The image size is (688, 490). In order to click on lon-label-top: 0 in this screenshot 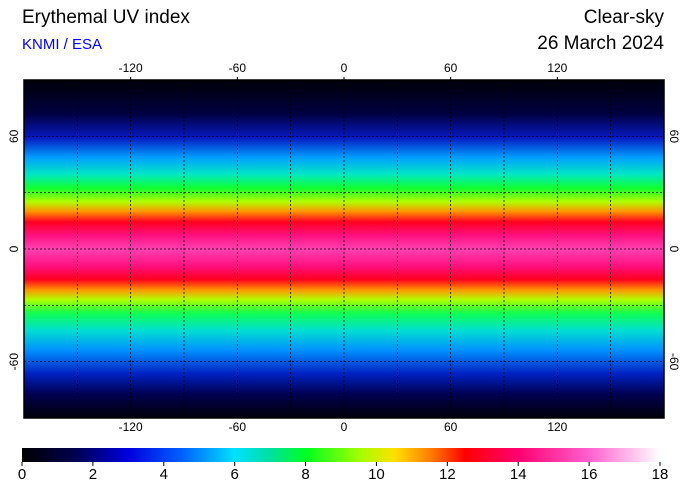, I will do `click(344, 68)`.